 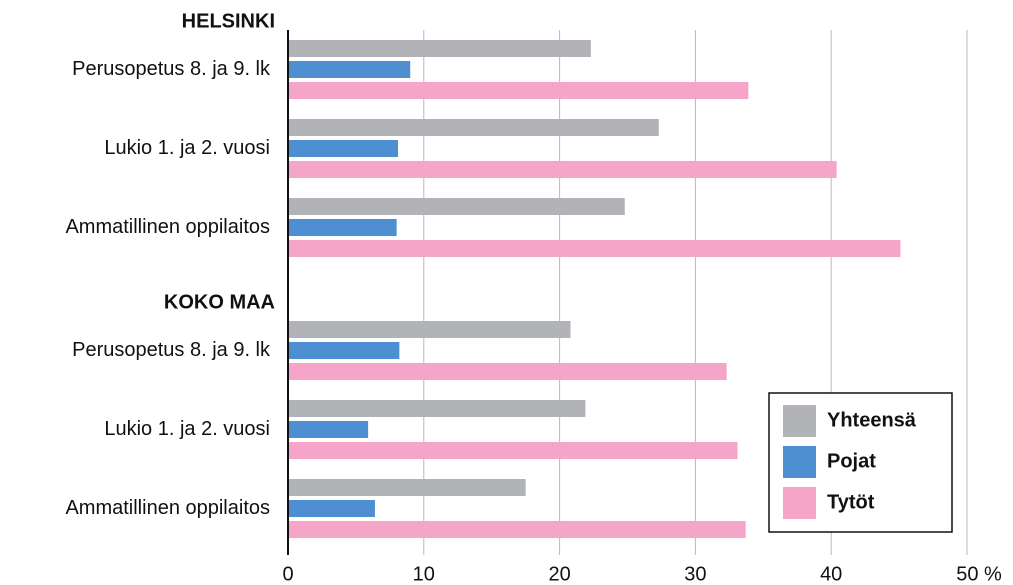 I want to click on x-tick-label: 50 %, so click(x=979, y=574).